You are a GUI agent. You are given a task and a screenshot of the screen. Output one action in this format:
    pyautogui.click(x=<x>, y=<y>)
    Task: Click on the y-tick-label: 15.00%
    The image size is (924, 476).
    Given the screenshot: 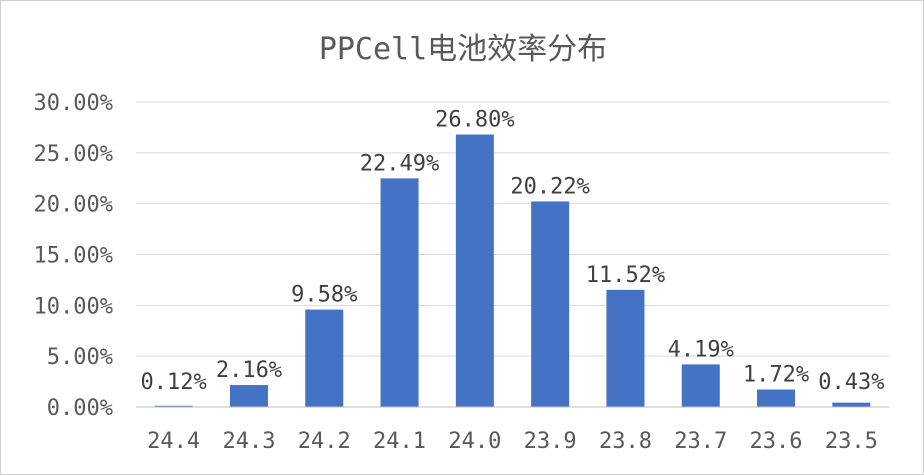 What is the action you would take?
    pyautogui.click(x=73, y=256)
    